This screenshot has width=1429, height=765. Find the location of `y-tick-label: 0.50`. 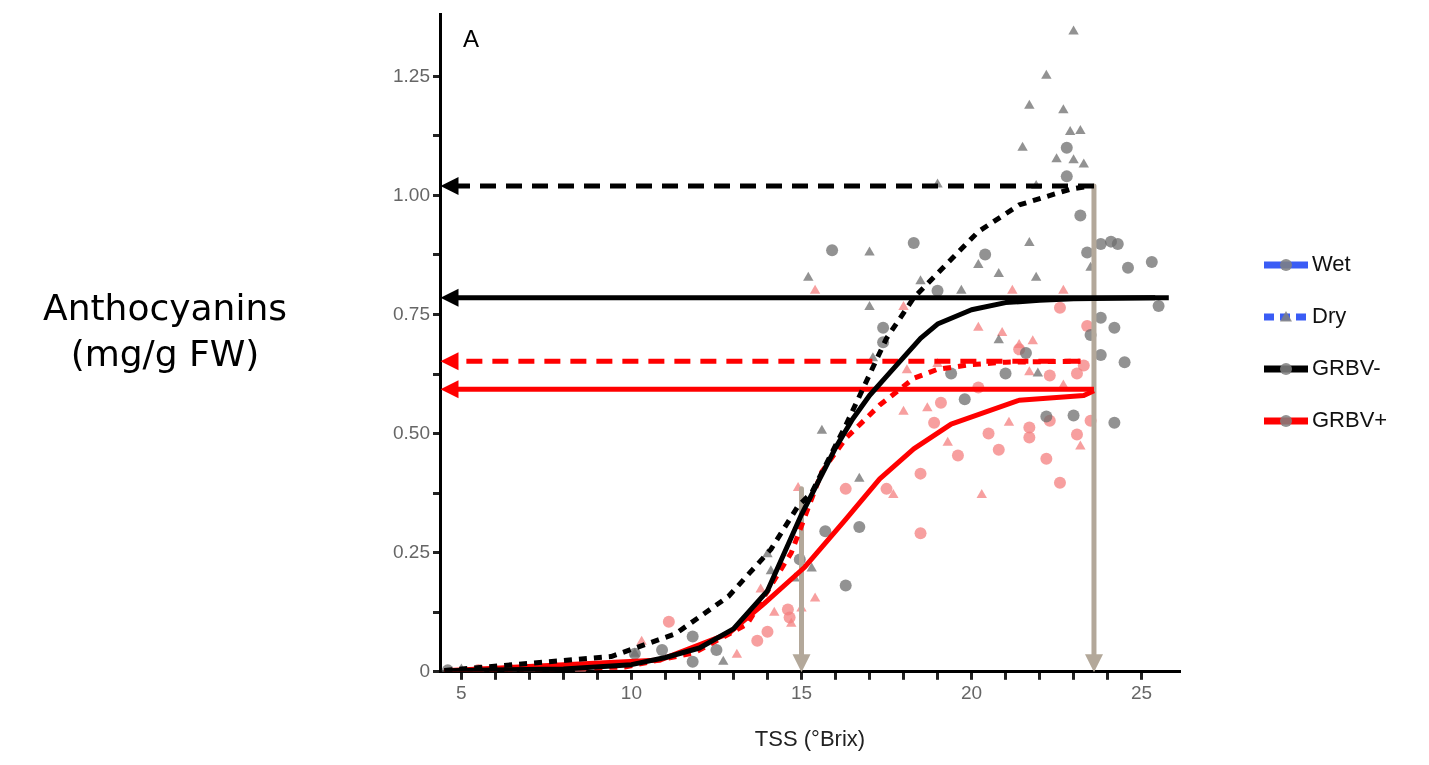

y-tick-label: 0.50 is located at coordinates (411, 432).